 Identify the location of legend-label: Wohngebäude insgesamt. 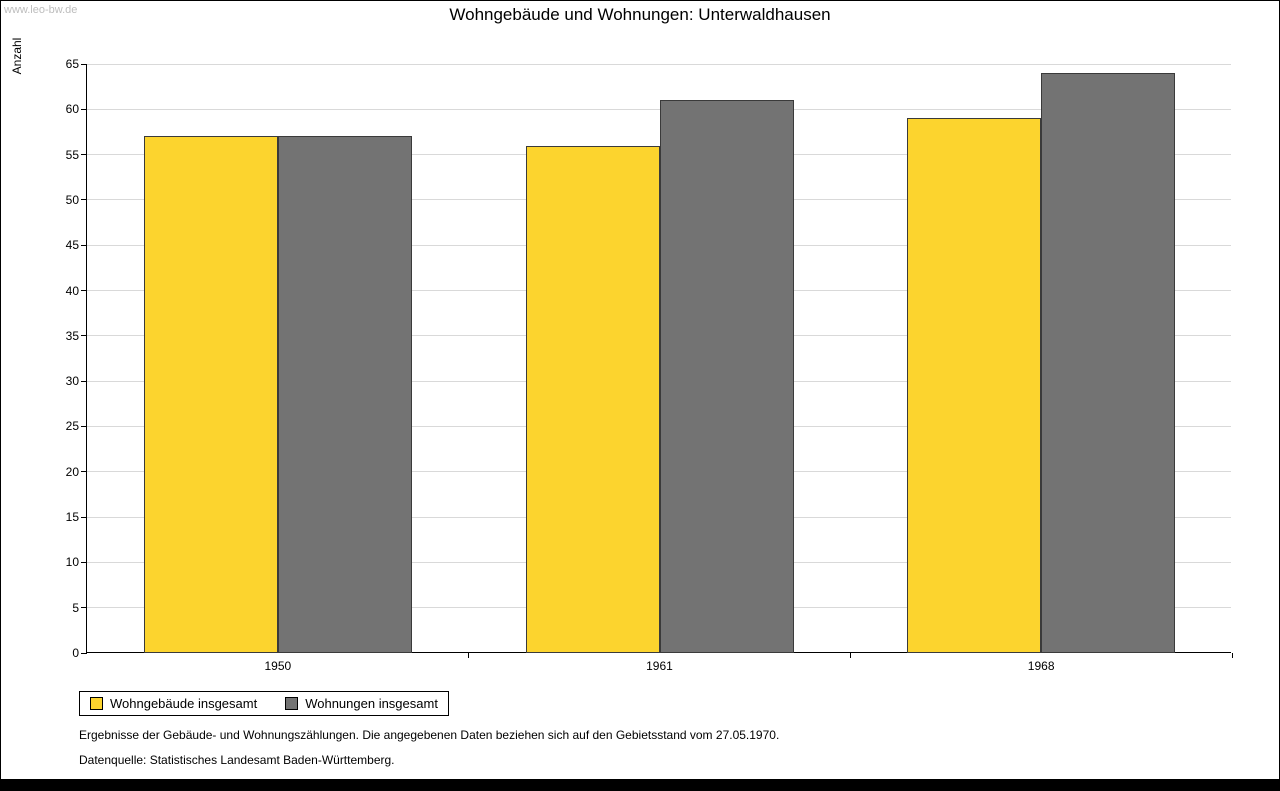
(184, 703).